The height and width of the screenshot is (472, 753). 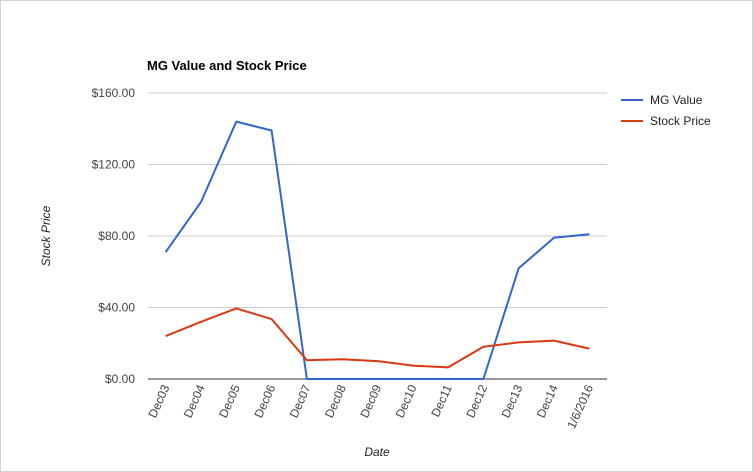 What do you see at coordinates (406, 401) in the screenshot?
I see `x-tick-label: Dec10` at bounding box center [406, 401].